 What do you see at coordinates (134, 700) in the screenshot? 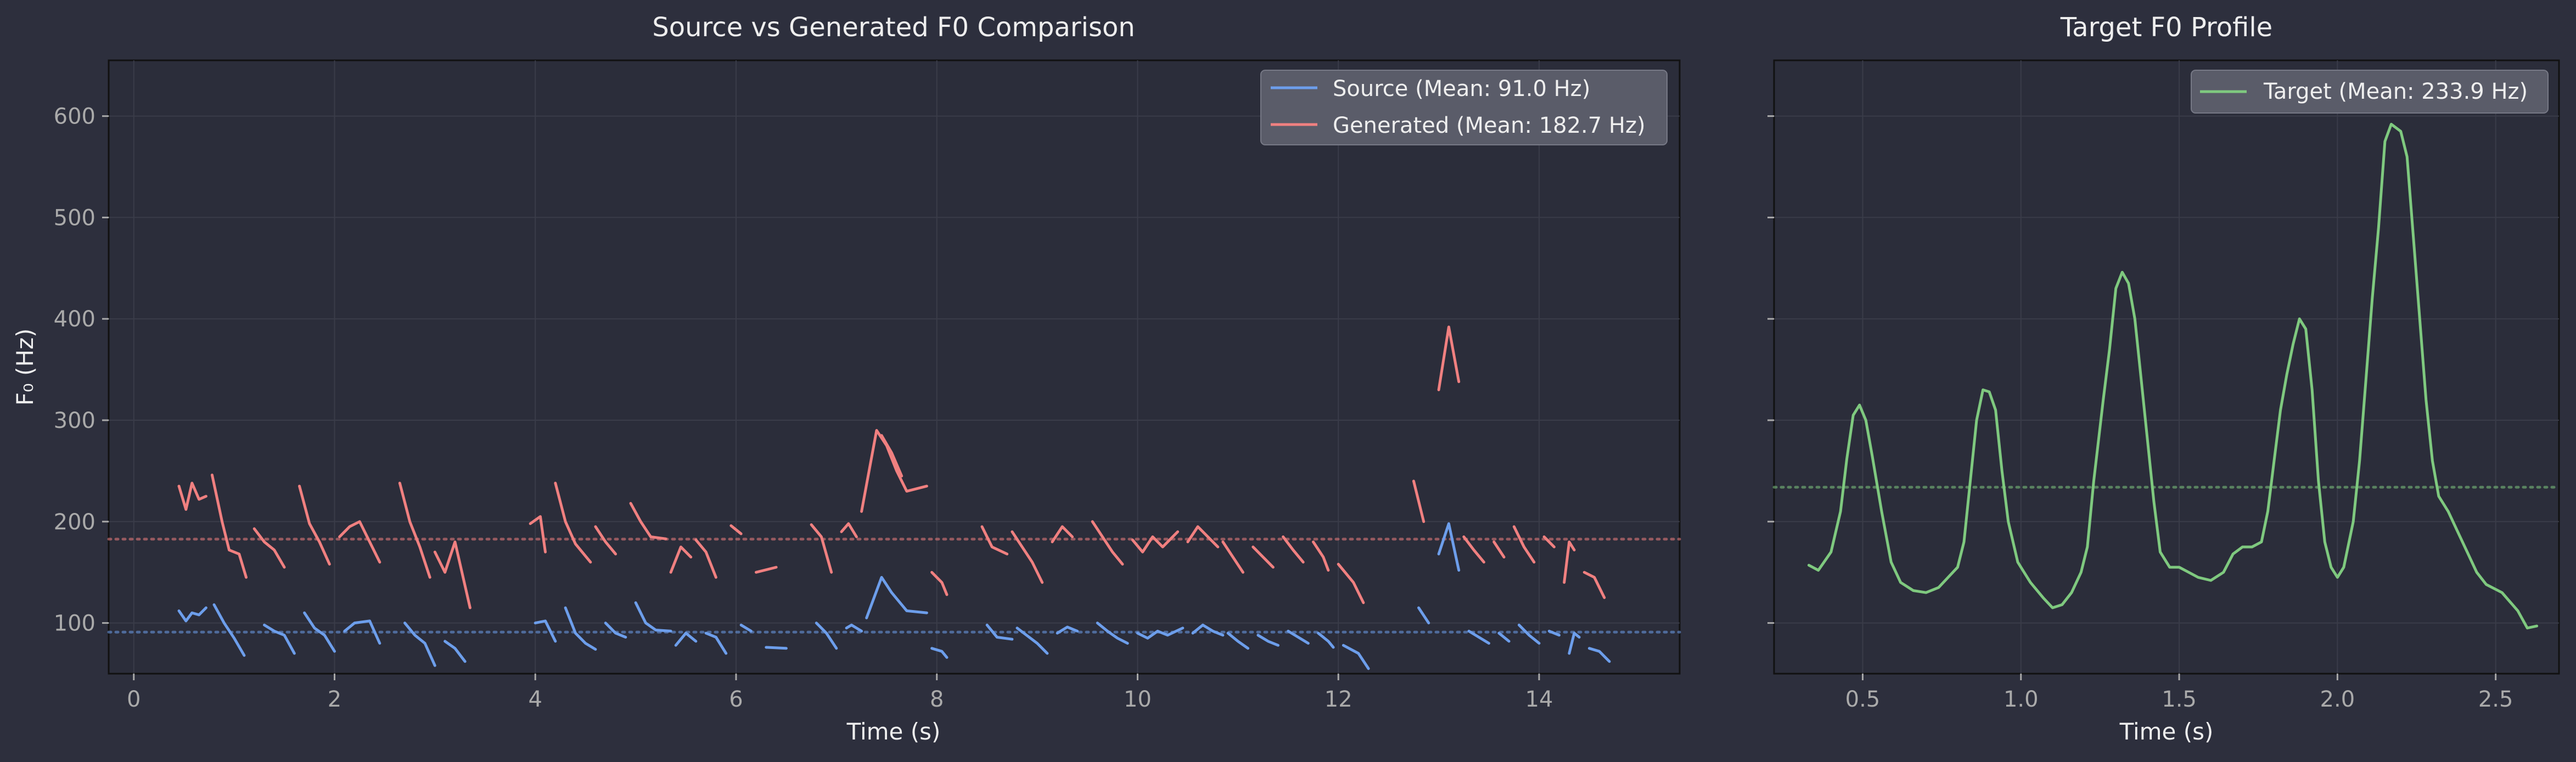
I see `x-tick-label: 0` at bounding box center [134, 700].